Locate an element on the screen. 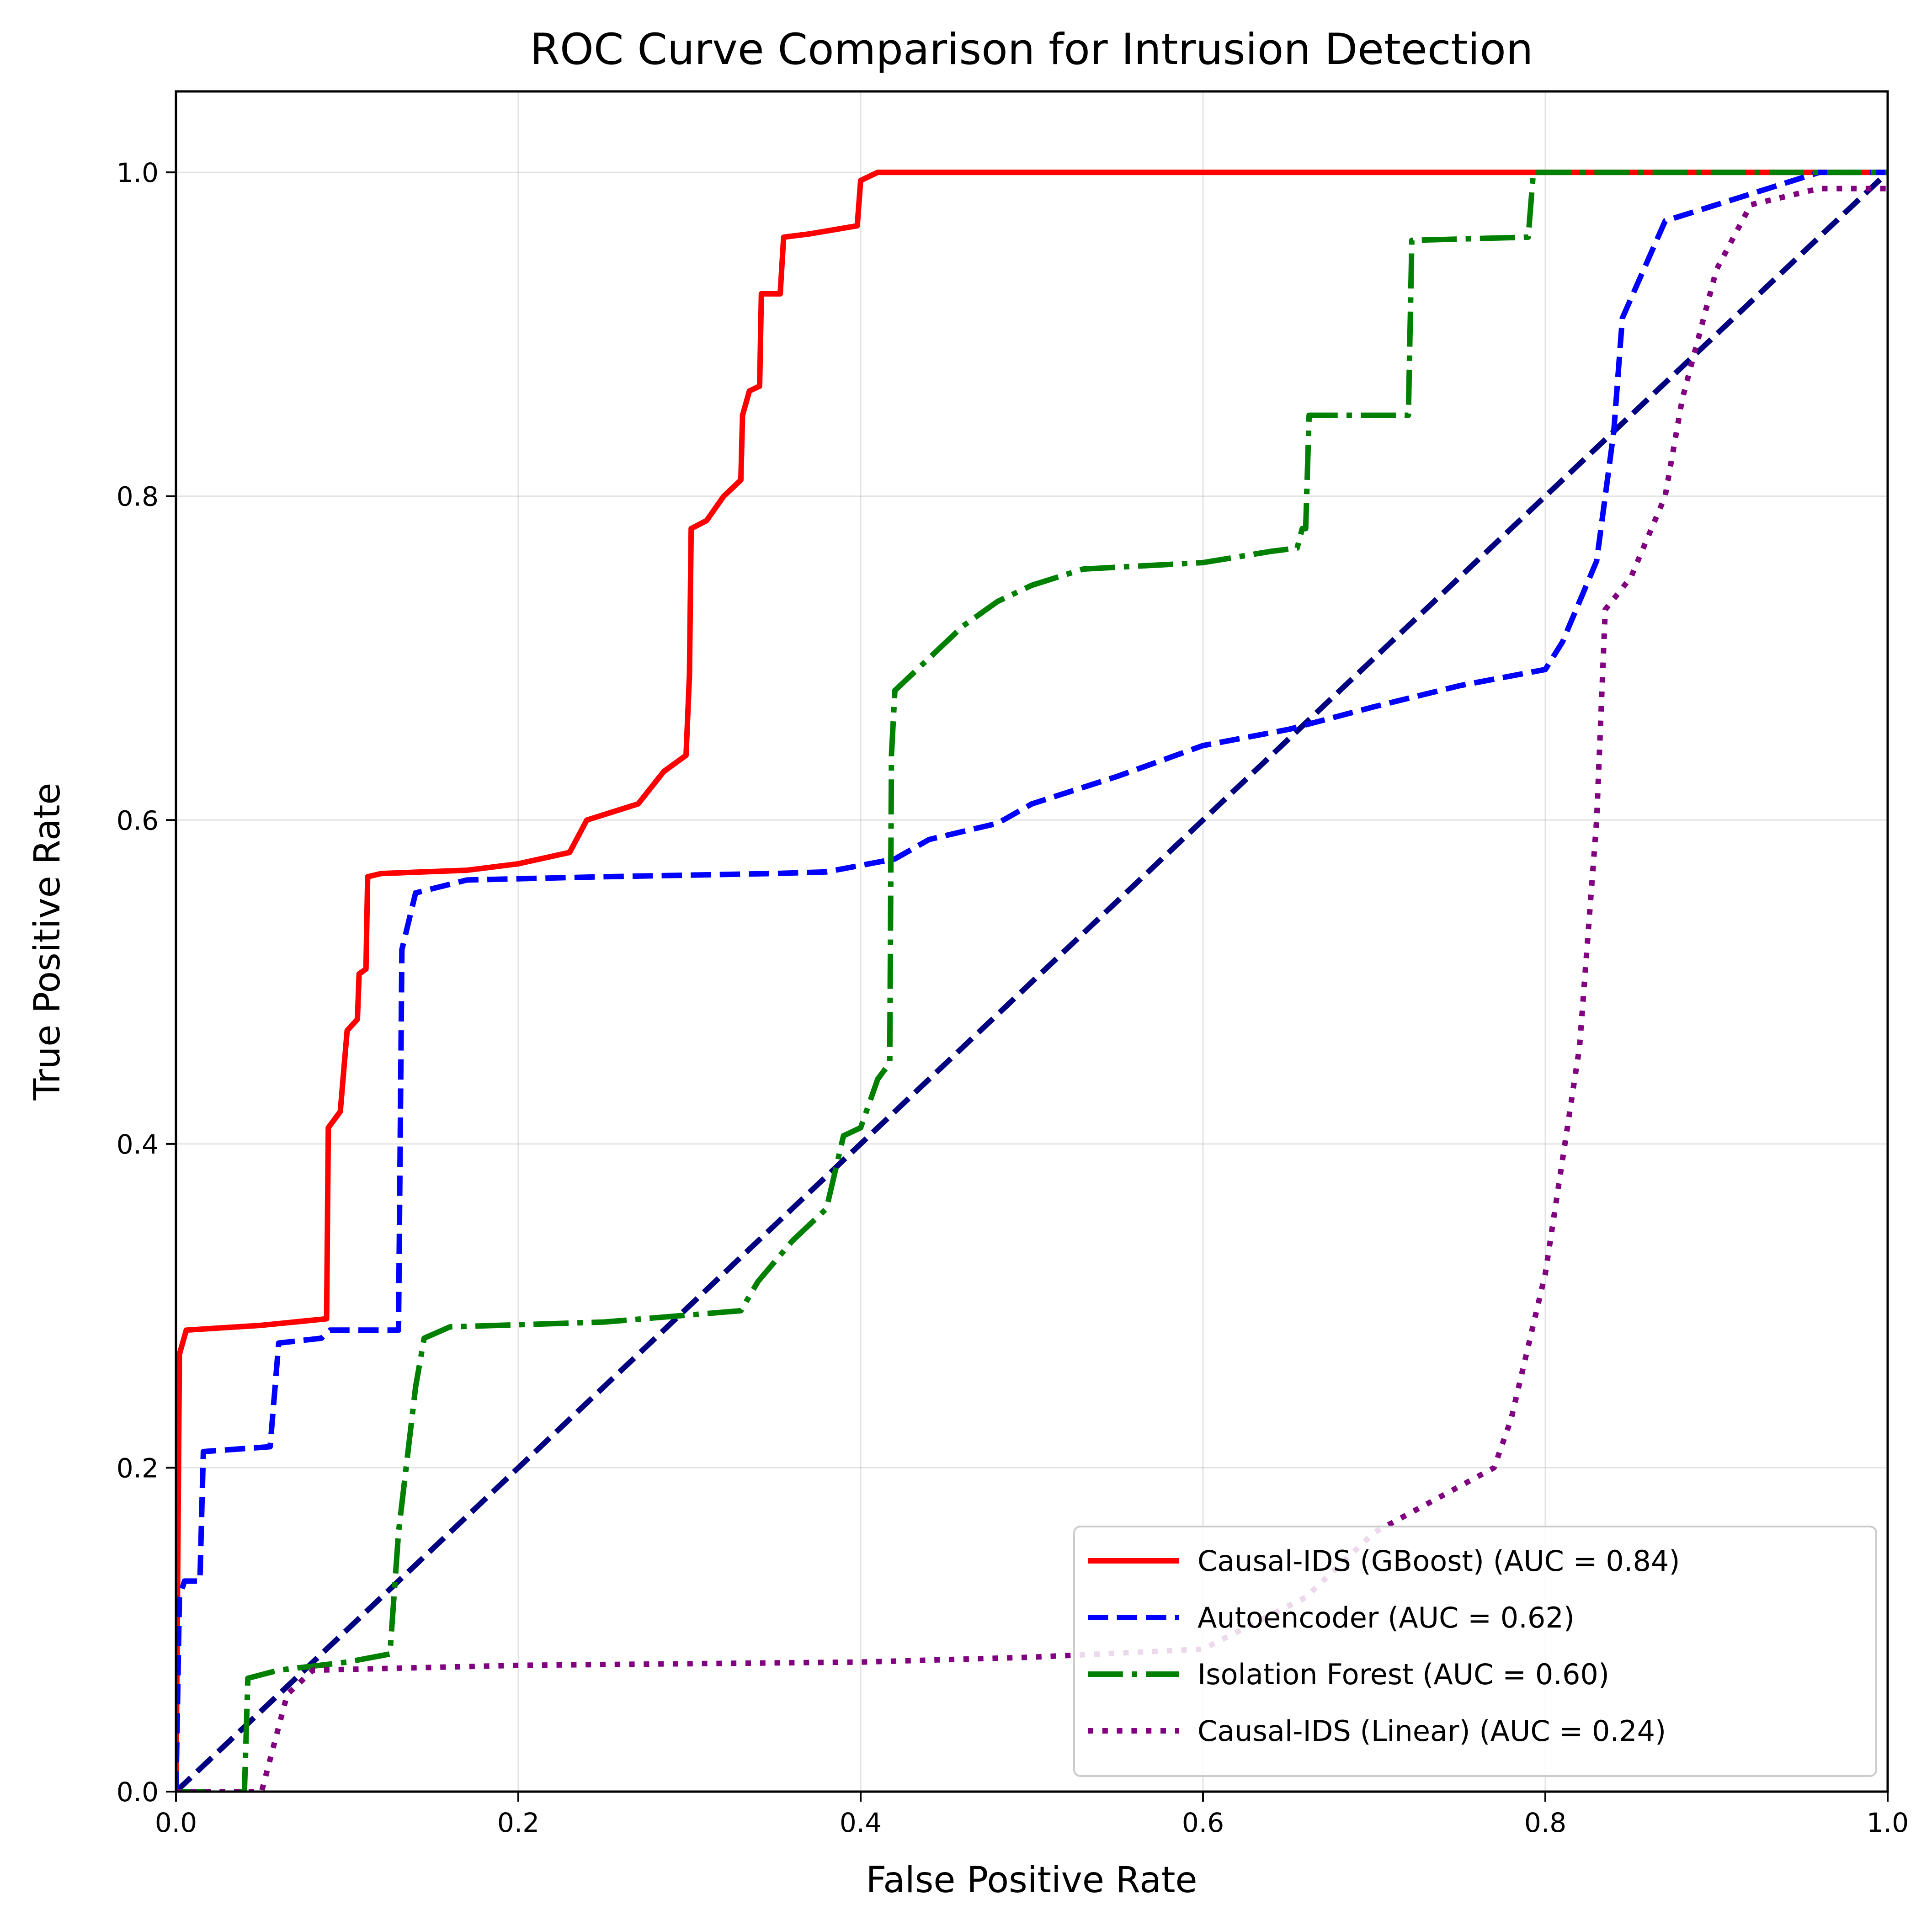 This screenshot has height=1931, width=1932. y-tick-label: 0.0 is located at coordinates (138, 1792).